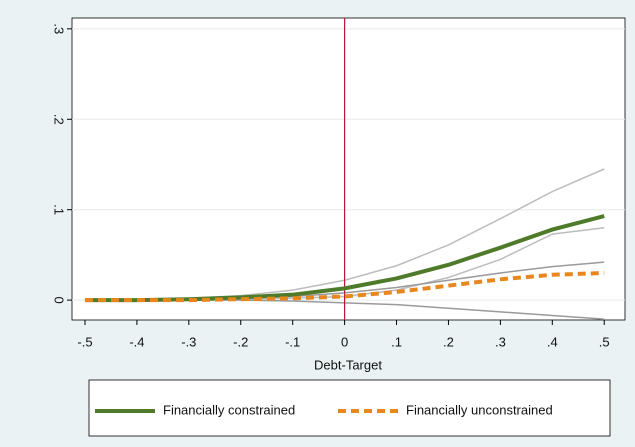  What do you see at coordinates (604, 341) in the screenshot?
I see `x-tick-label: .5` at bounding box center [604, 341].